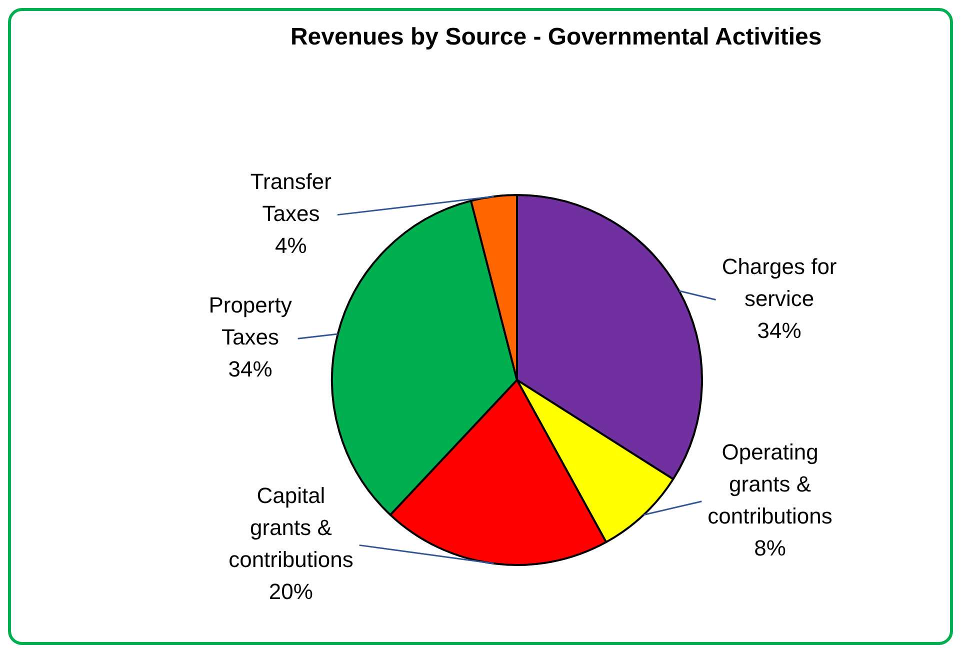 The image size is (961, 653). Describe the element at coordinates (556, 37) in the screenshot. I see `chart-title: Revenues by Source - Governmental Activities` at that location.